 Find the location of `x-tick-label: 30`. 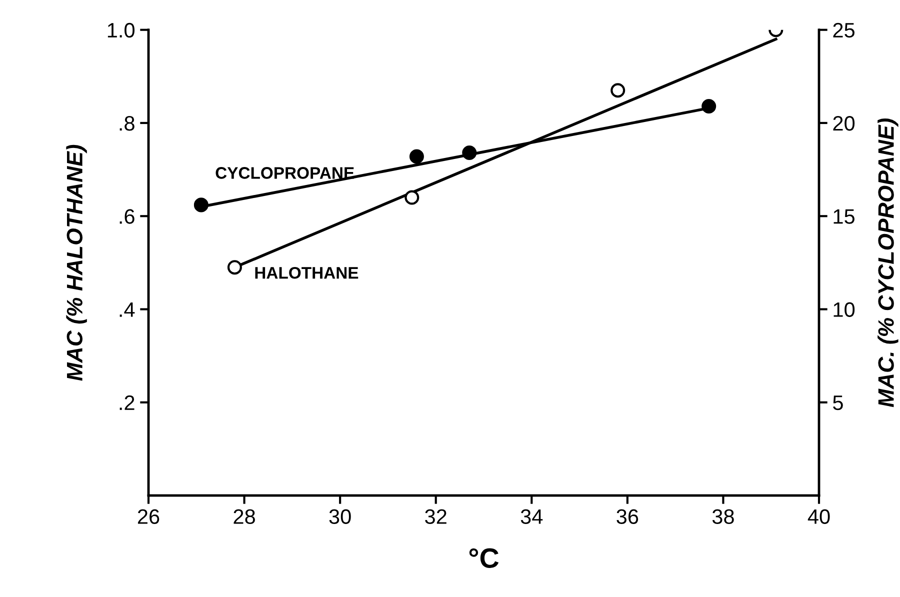

x-tick-label: 30 is located at coordinates (340, 516).